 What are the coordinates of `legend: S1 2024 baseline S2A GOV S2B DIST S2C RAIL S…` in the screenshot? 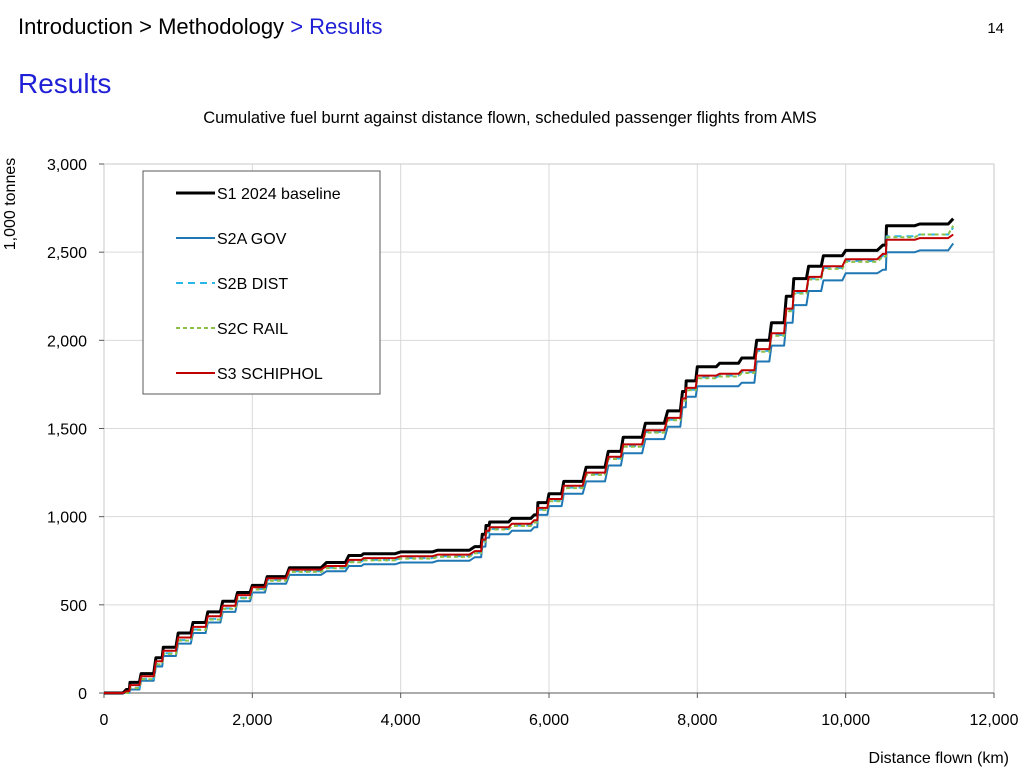 It's located at (261, 282).